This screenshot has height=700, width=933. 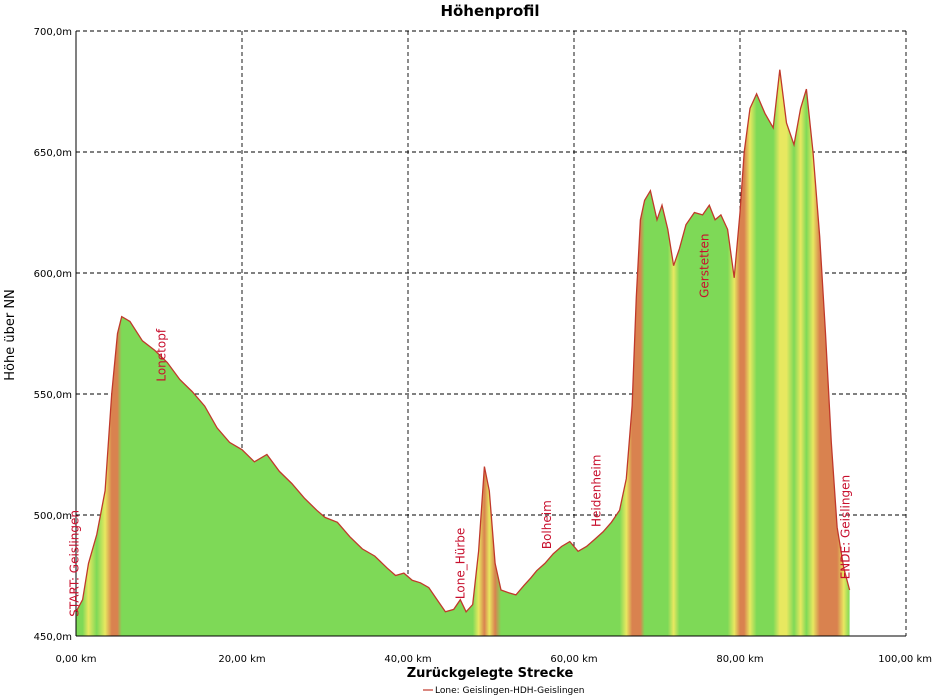 I want to click on x-tick-label: 20,00 km, so click(x=241, y=659).